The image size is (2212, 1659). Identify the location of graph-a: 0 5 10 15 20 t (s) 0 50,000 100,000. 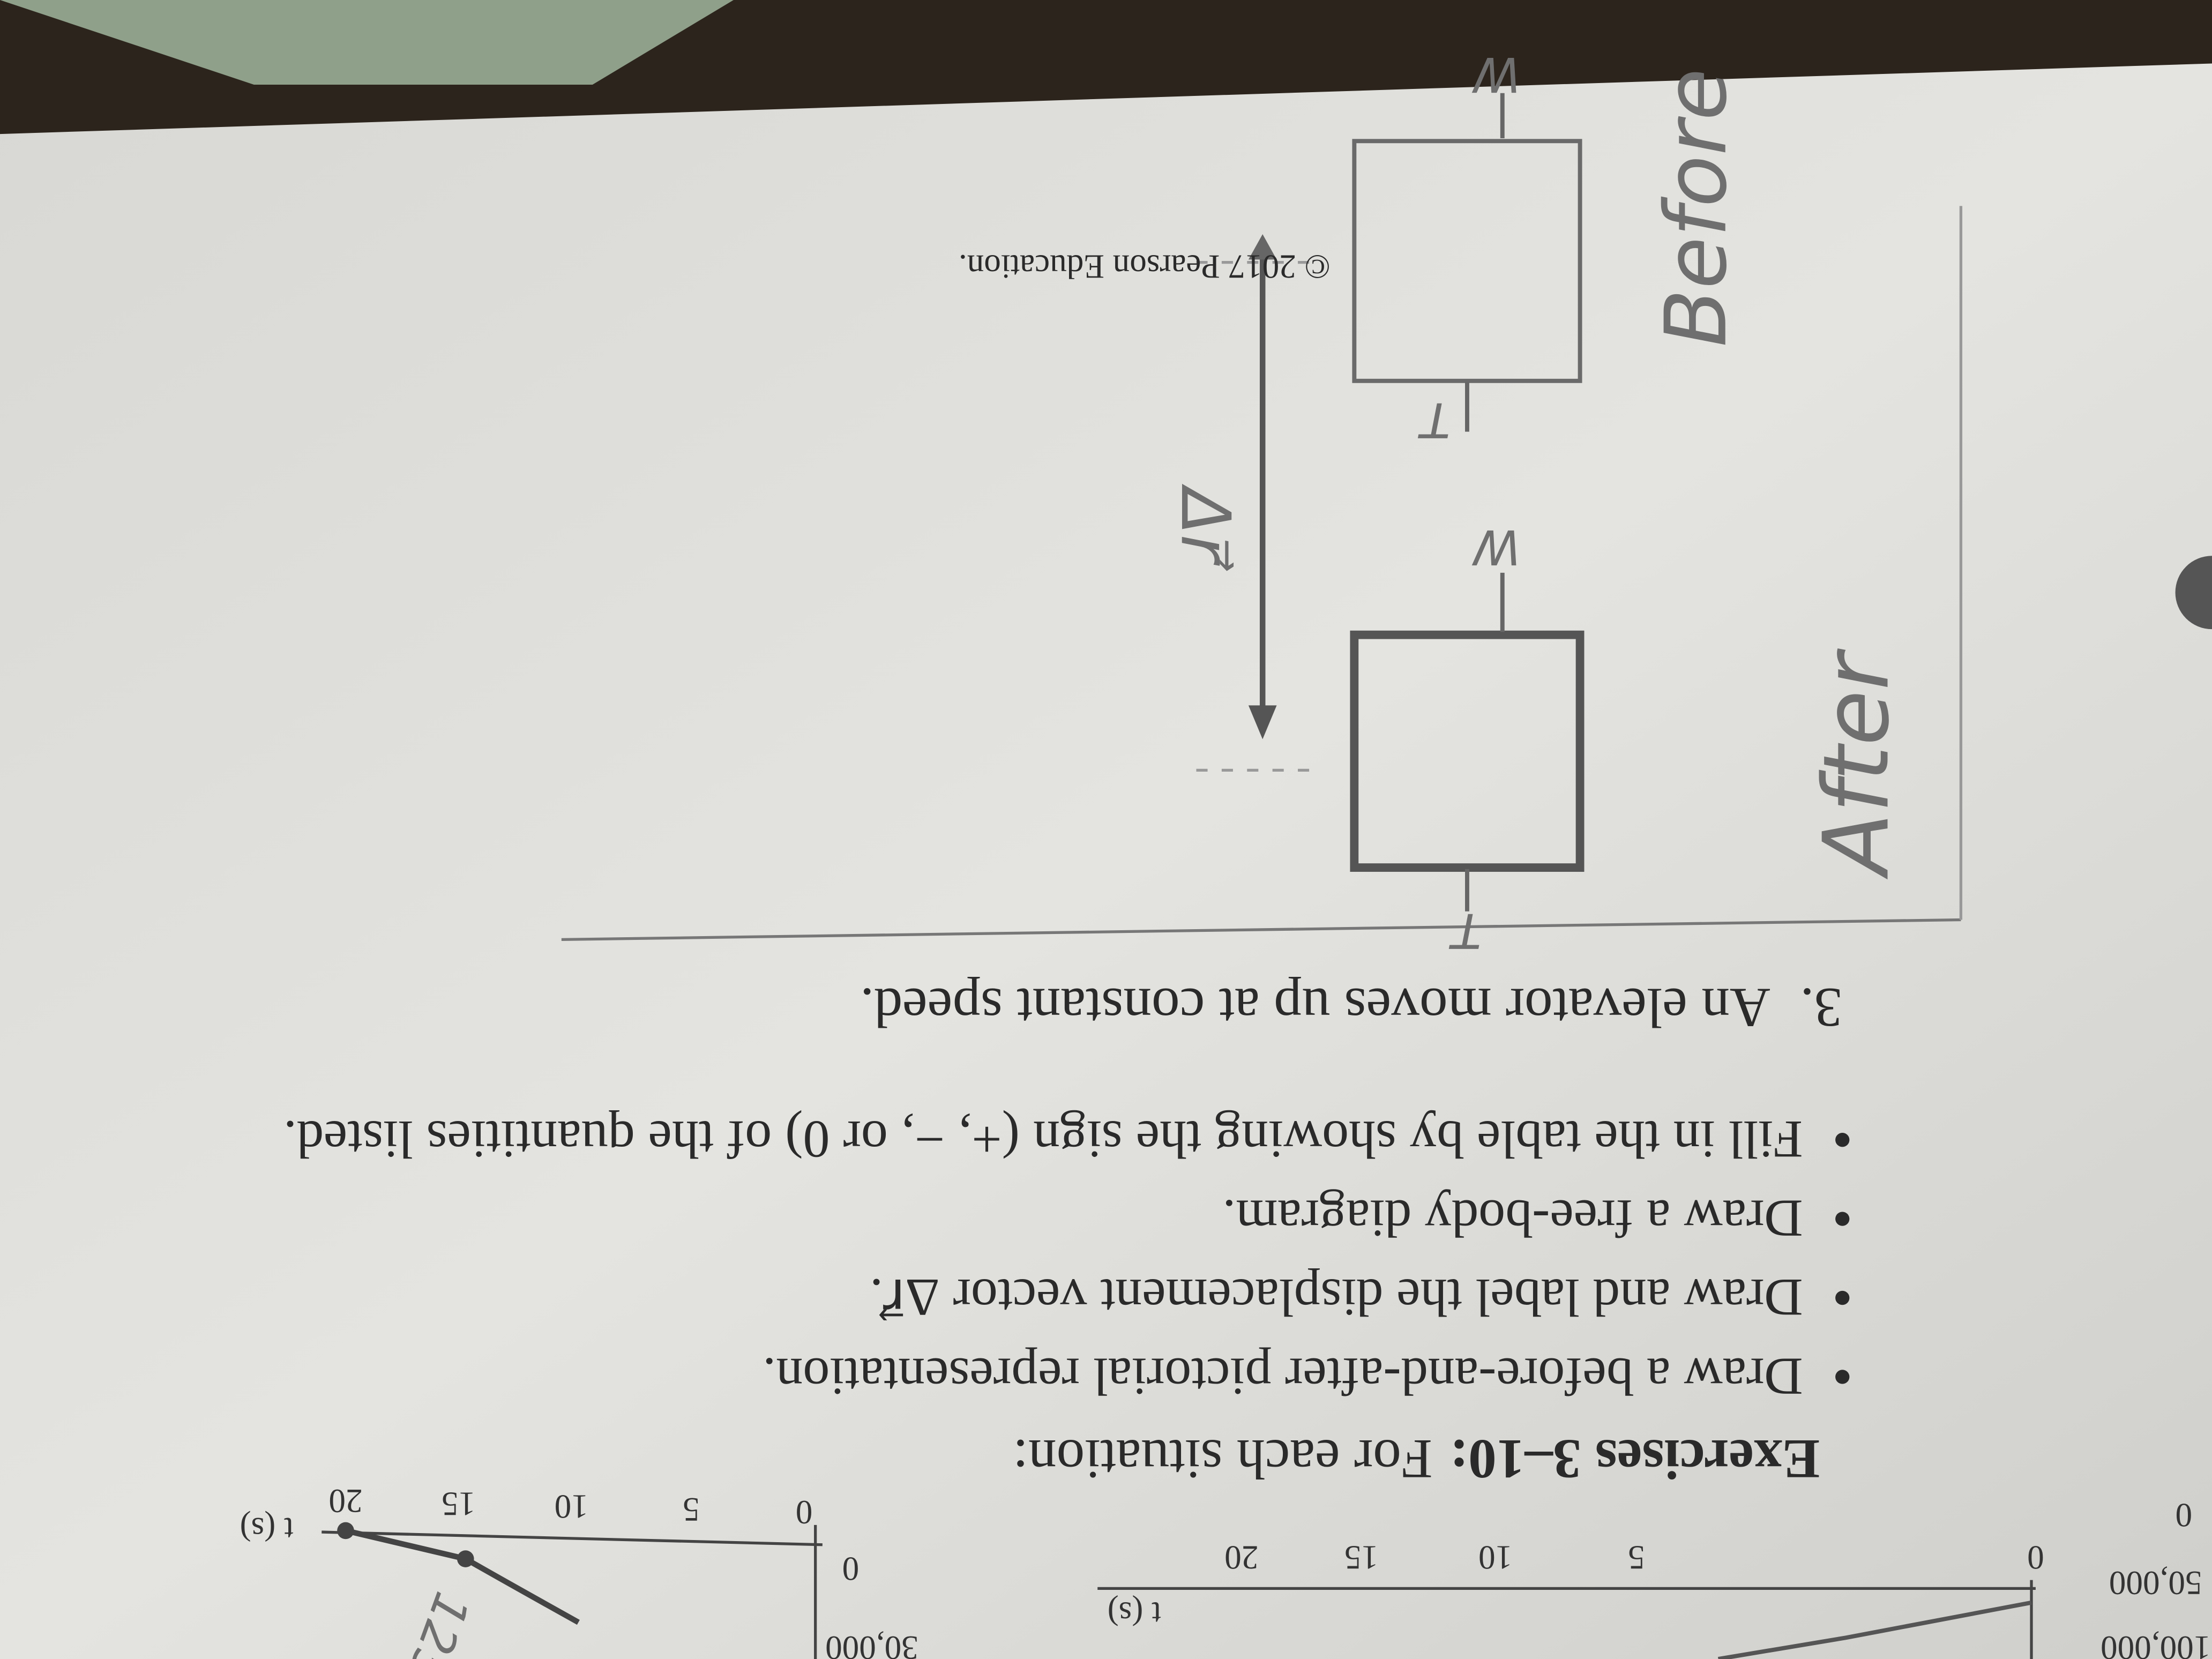
(1653, 1577).